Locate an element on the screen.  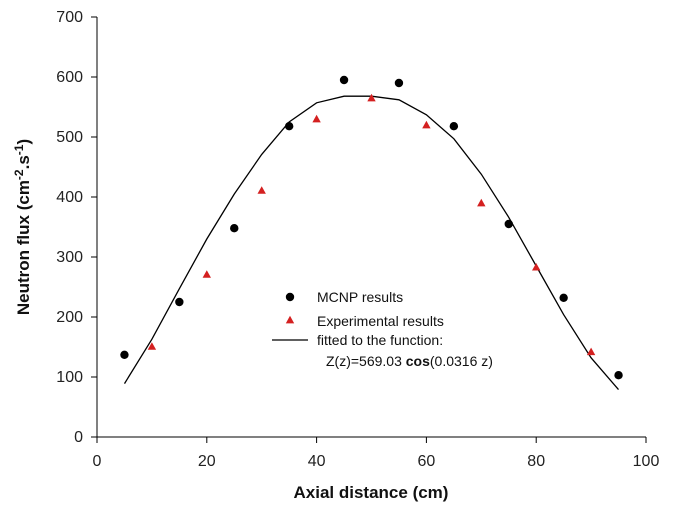
y-tick-label: 500 is located at coordinates (69, 137).